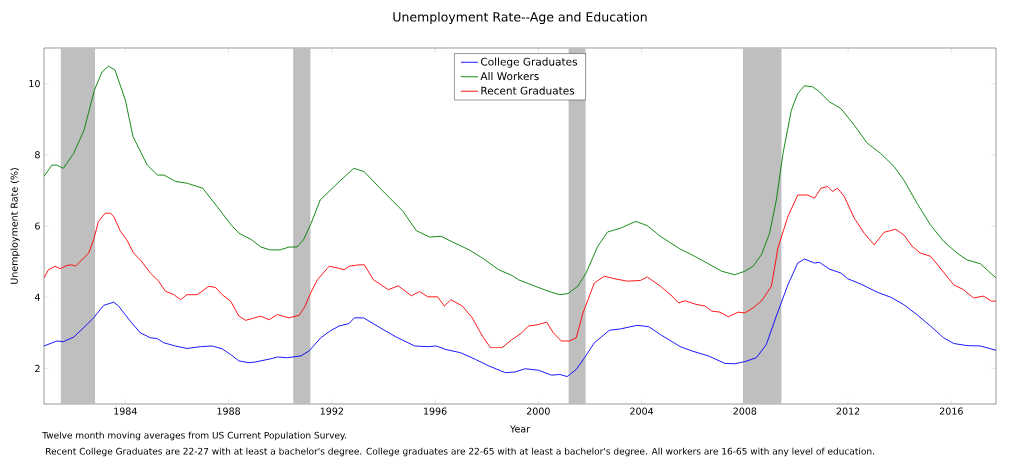 This screenshot has height=461, width=1030. Describe the element at coordinates (848, 411) in the screenshot. I see `x-tick-label: 2012` at that location.